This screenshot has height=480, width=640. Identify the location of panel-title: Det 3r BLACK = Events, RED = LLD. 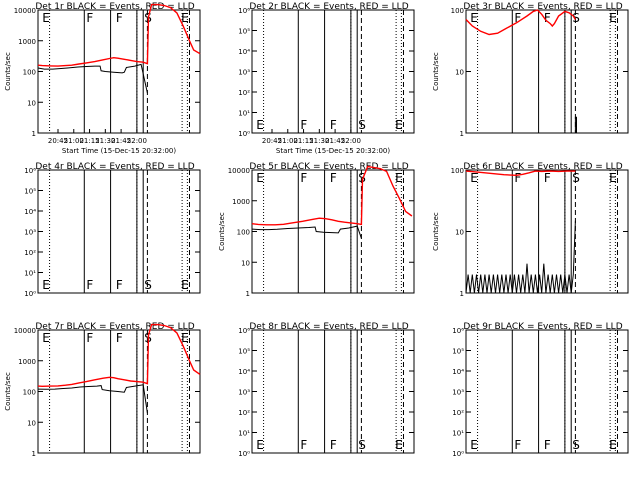
(542, 7).